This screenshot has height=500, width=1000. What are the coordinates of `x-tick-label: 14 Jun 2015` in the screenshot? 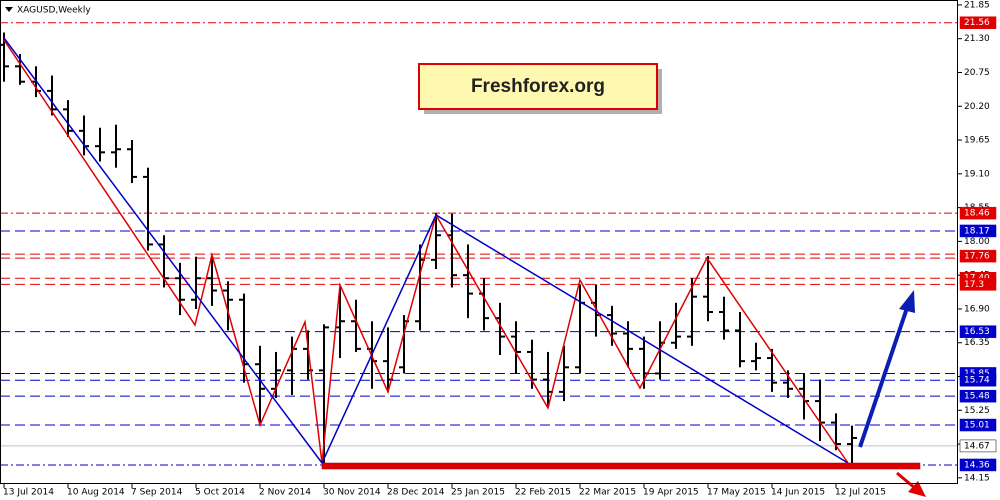 It's located at (798, 493).